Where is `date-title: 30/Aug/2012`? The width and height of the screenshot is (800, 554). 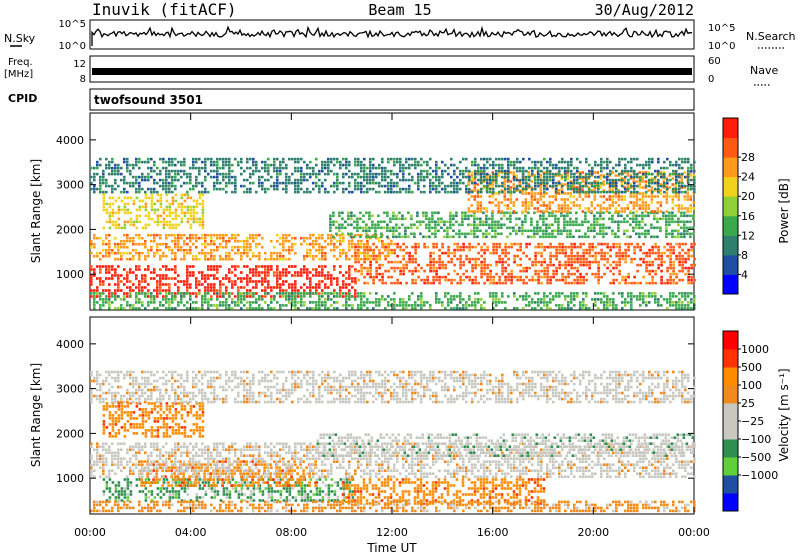 date-title: 30/Aug/2012 is located at coordinates (644, 10).